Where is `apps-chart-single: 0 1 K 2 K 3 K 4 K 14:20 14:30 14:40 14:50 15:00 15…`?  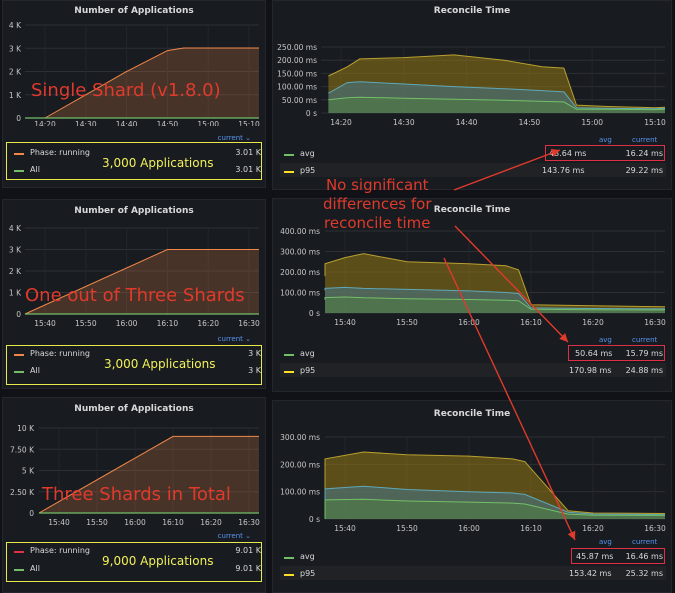 apps-chart-single: 0 1 K 2 K 3 K 4 K 14:20 14:30 14:40 14:50 15:00 15… is located at coordinates (134, 73).